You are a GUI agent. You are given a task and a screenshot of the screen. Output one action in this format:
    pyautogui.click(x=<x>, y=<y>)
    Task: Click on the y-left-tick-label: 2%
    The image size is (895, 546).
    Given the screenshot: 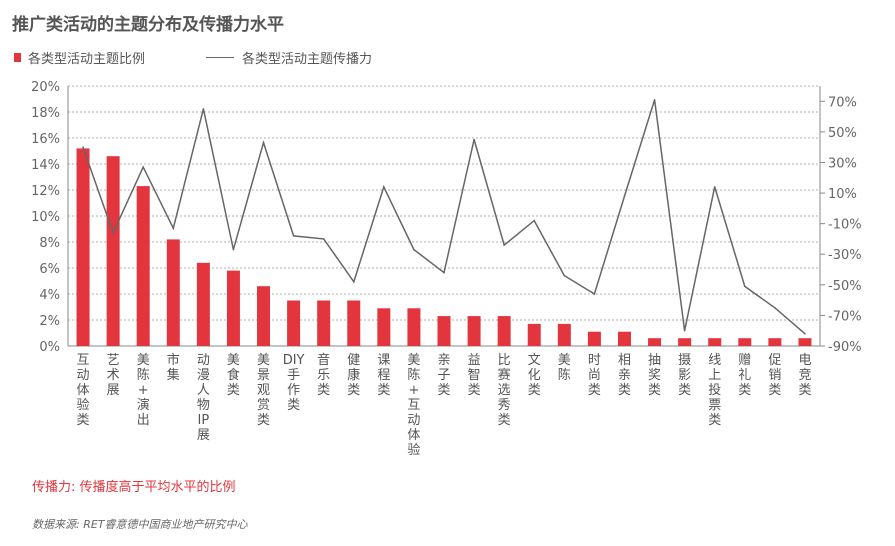 What is the action you would take?
    pyautogui.click(x=49, y=321)
    